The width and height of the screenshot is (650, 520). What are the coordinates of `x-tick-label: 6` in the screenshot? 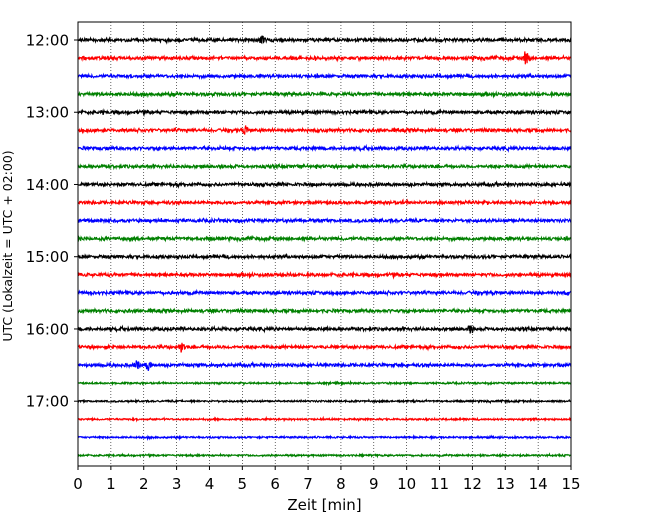 It's located at (275, 484).